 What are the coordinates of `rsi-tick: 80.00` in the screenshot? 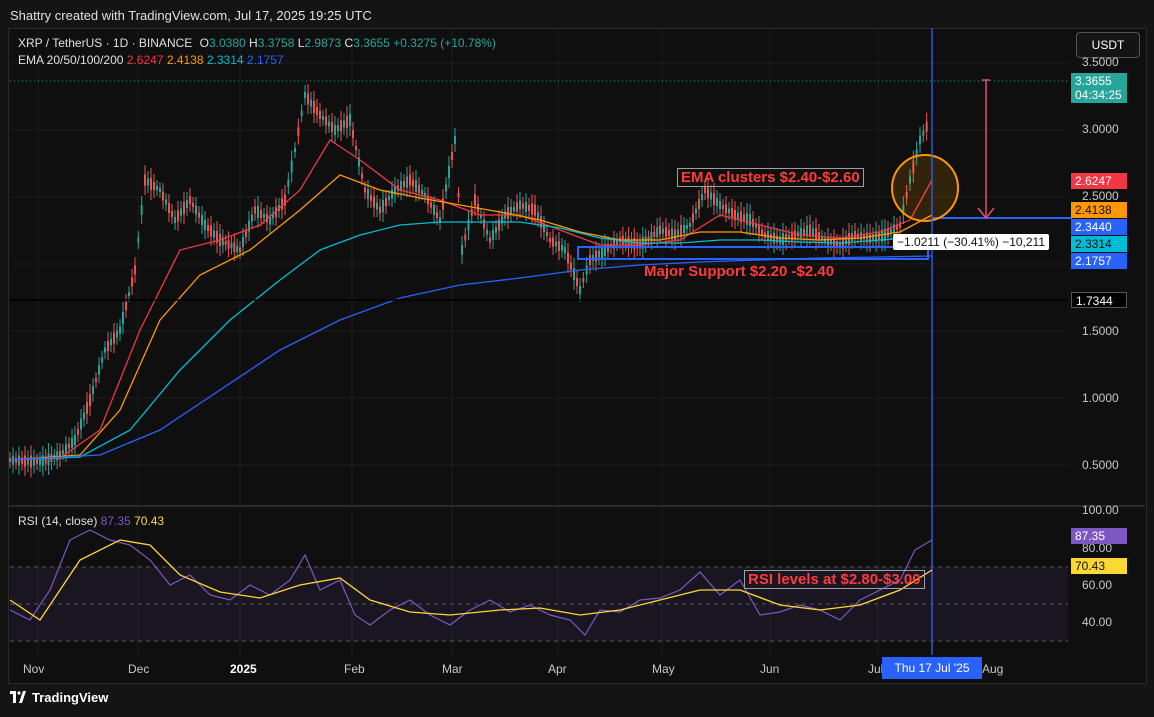 It's located at (1097, 548).